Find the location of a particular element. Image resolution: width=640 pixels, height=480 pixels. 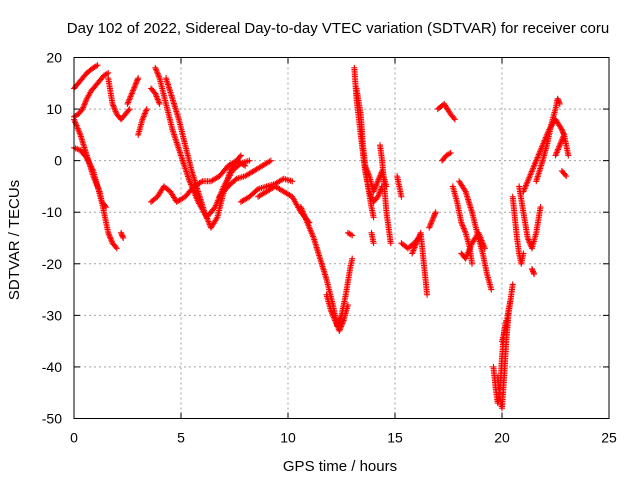

series-arc1 is located at coordinates (86, 77).